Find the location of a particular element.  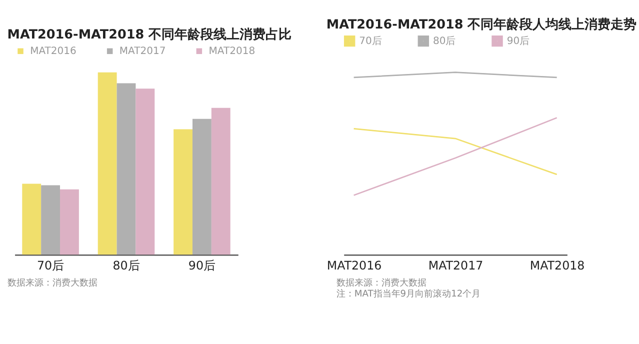

x-tick-label: 70后 is located at coordinates (50, 265).